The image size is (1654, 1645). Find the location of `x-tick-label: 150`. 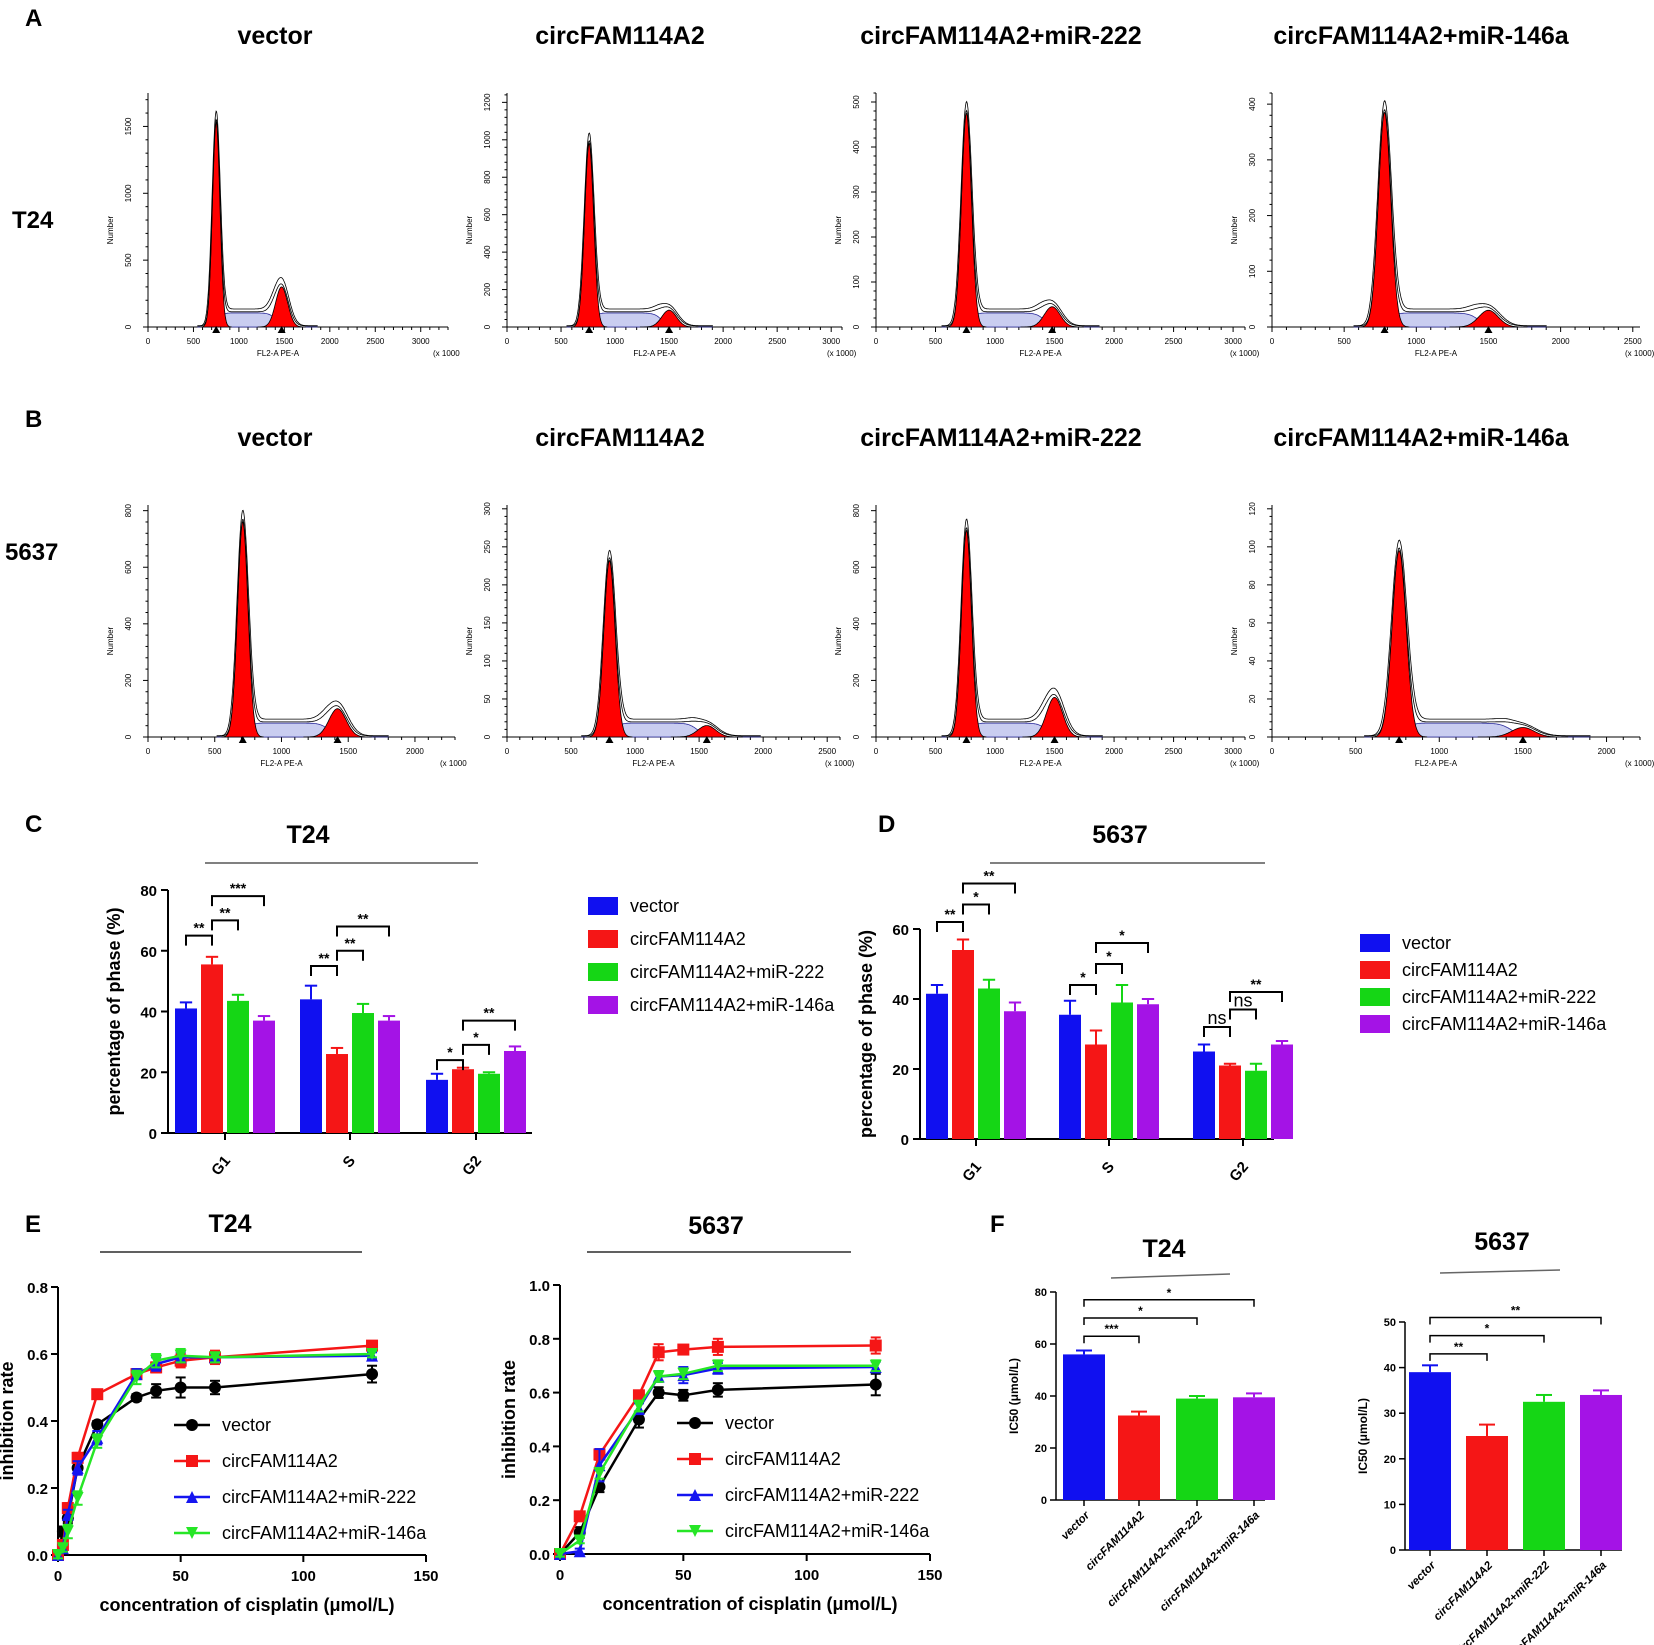

x-tick-label: 150 is located at coordinates (425, 1576).